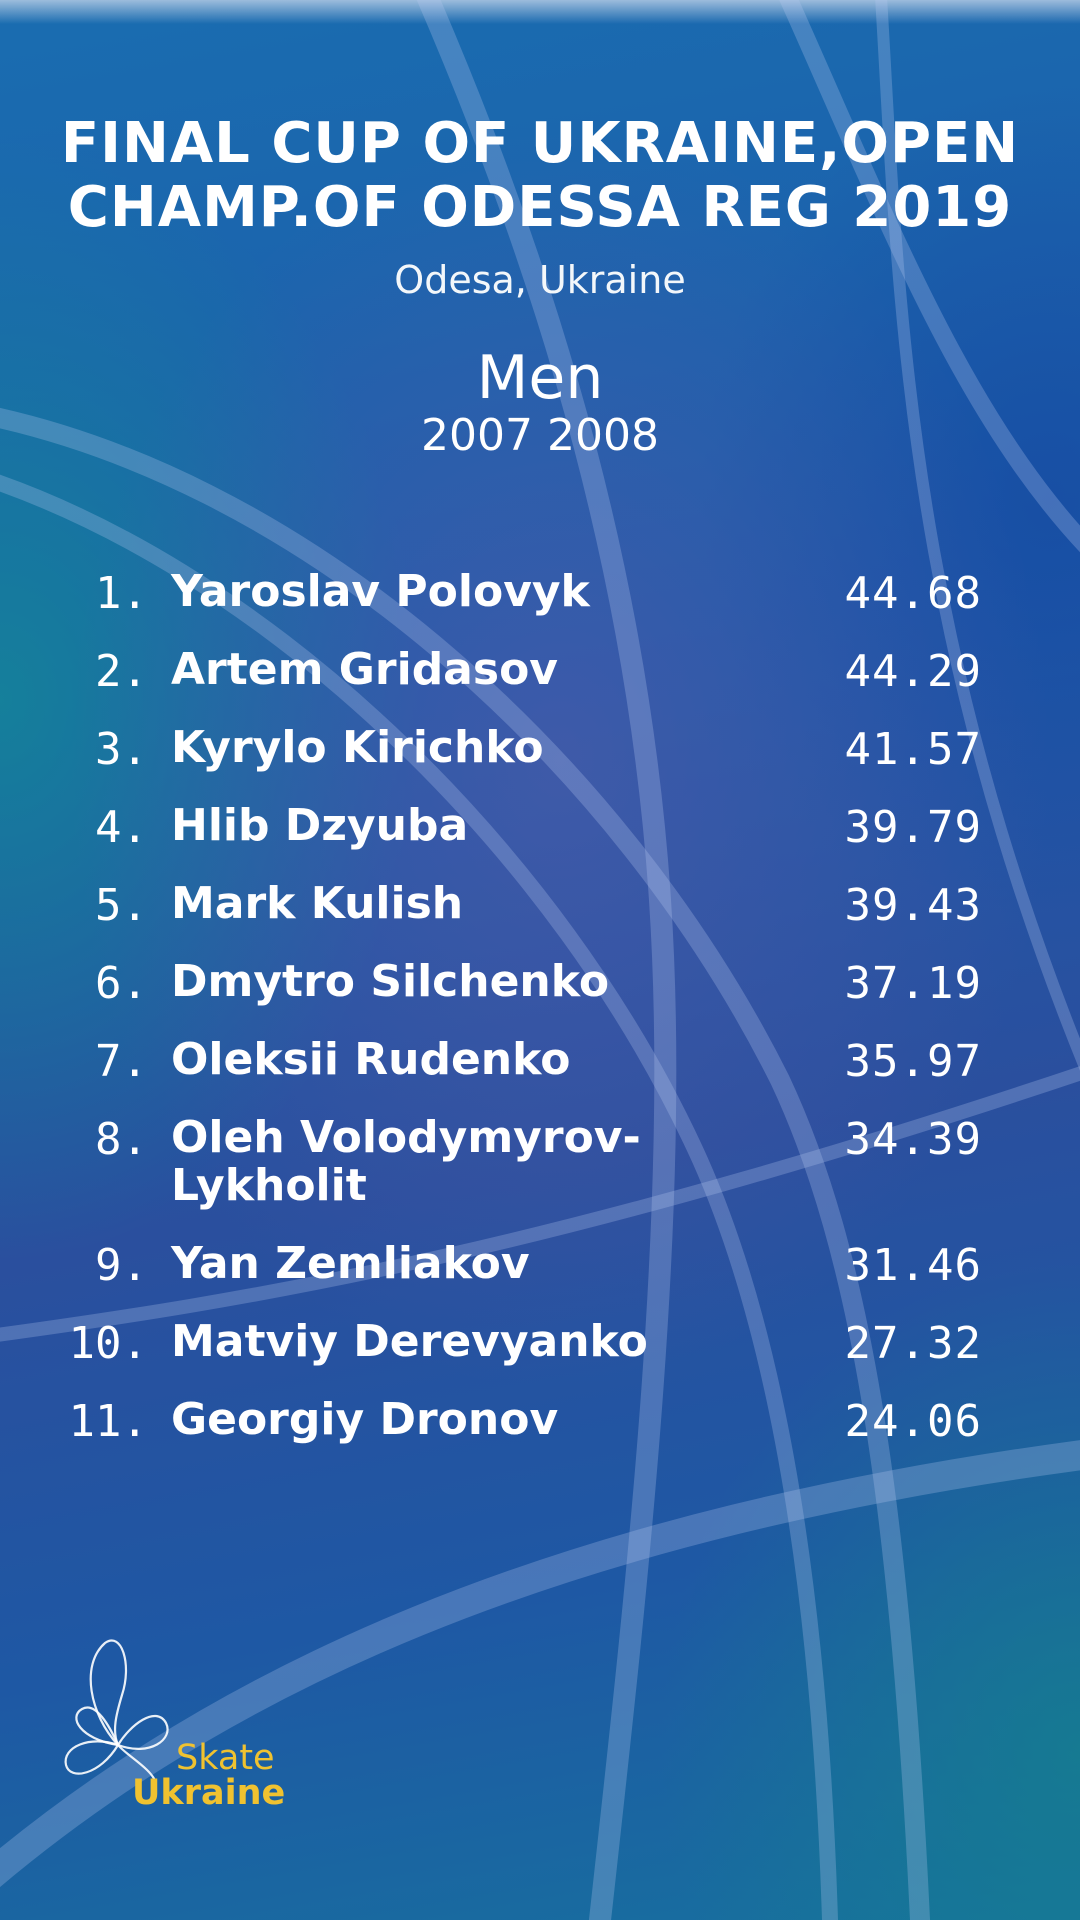 This screenshot has height=1920, width=1080. Describe the element at coordinates (317, 903) in the screenshot. I see `result-name: Mark Kulish` at that location.